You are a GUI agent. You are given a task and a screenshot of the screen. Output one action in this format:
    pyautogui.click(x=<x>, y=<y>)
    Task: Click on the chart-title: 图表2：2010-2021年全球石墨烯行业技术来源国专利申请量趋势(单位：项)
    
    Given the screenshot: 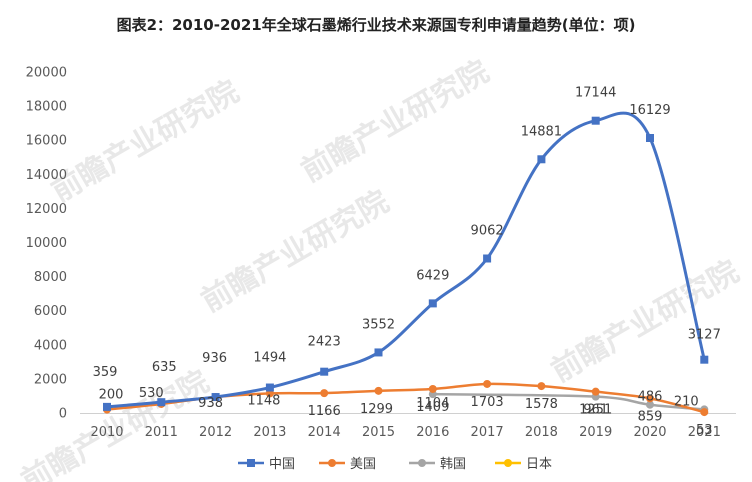 What is the action you would take?
    pyautogui.click(x=376, y=25)
    